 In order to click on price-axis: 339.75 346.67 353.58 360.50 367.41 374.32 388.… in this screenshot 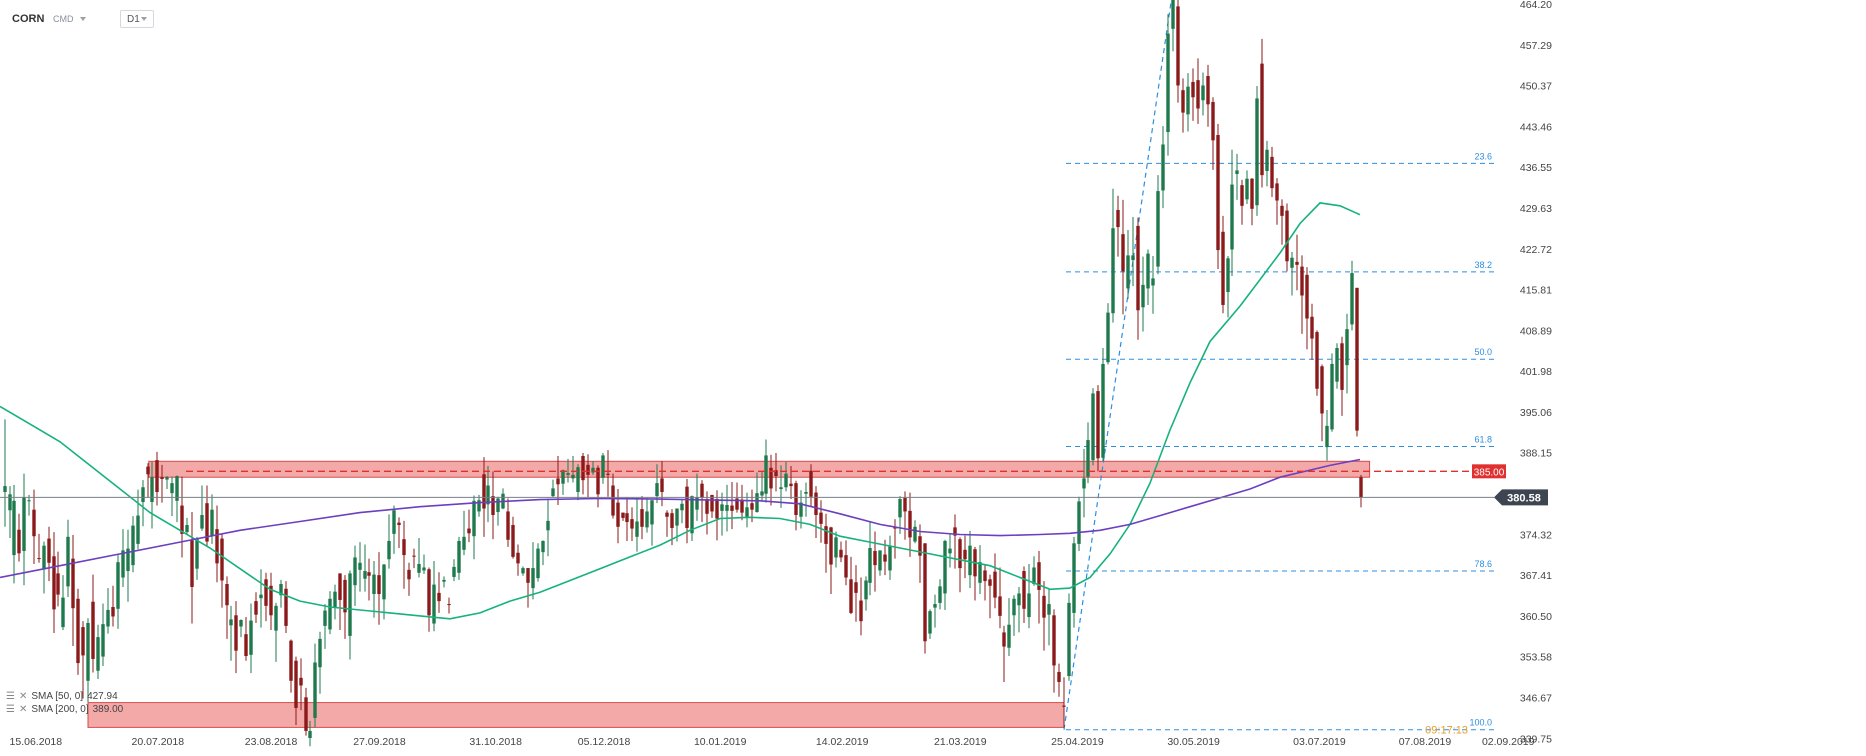, I will do `click(1536, 372)`.